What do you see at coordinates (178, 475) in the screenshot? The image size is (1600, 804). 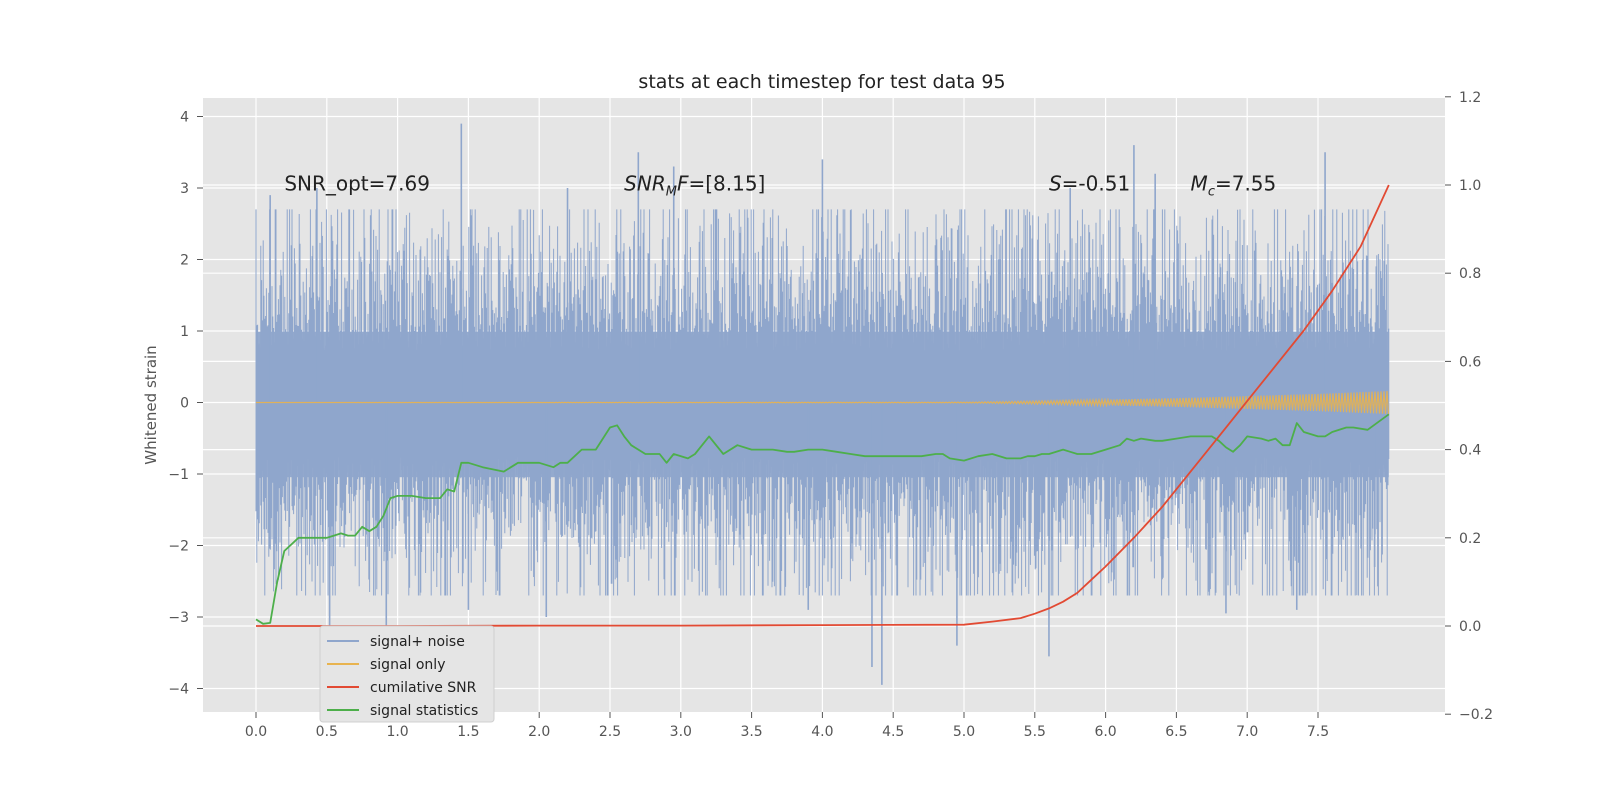 I see `y-tick-label: −1` at bounding box center [178, 475].